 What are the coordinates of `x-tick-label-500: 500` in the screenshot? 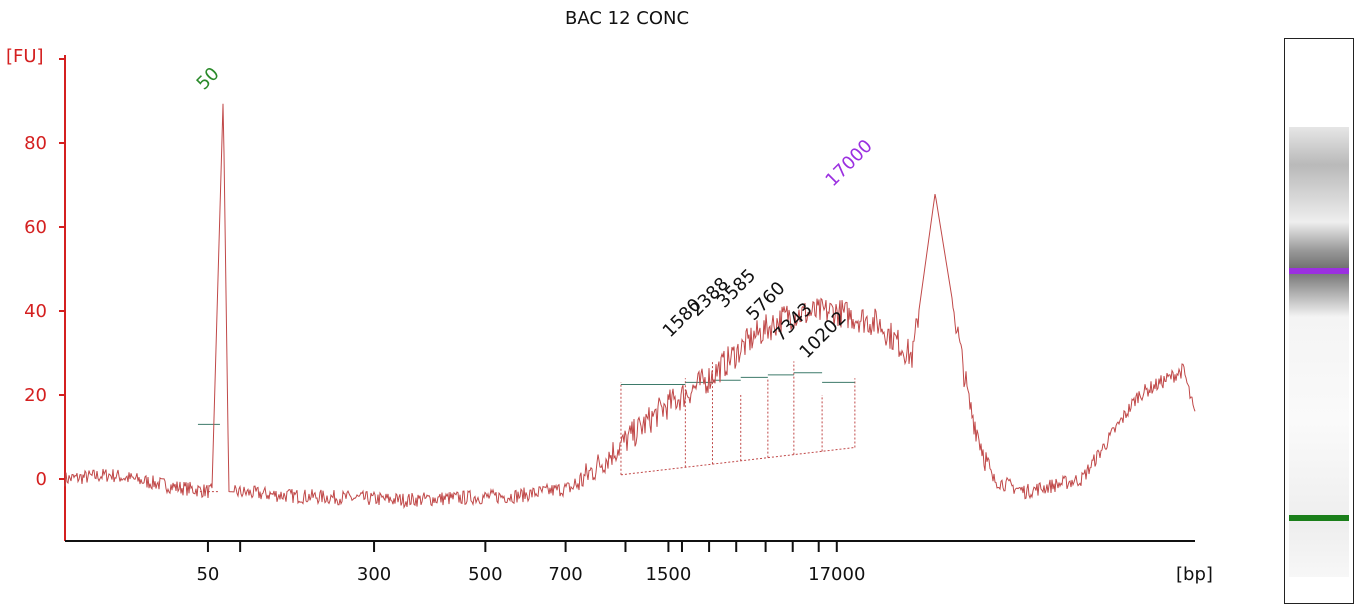 It's located at (485, 574).